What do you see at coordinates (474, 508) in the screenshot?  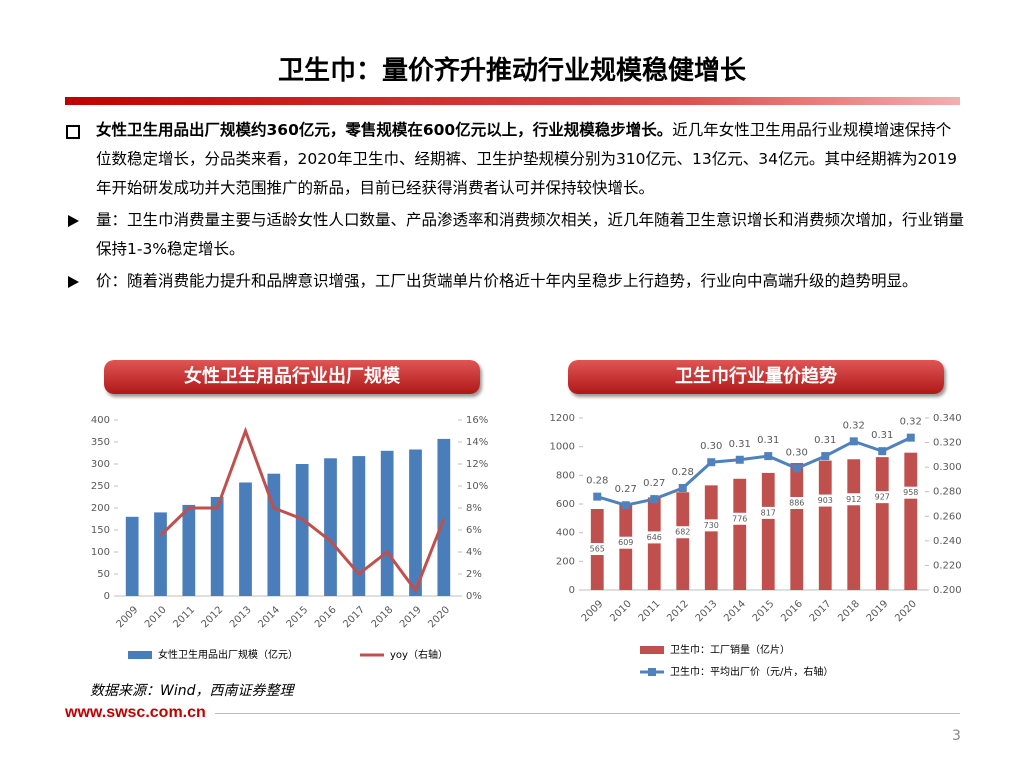 I see `y2-tick-label: 8%` at bounding box center [474, 508].